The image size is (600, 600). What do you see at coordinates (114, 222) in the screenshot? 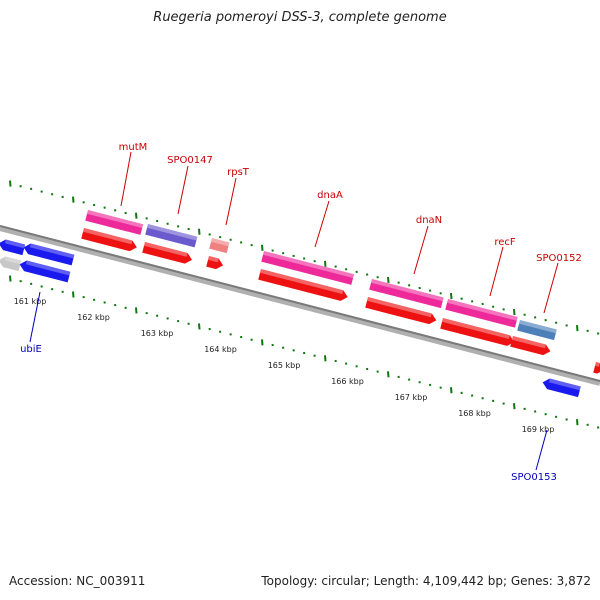
I see `gene-feature-mutM` at bounding box center [114, 222].